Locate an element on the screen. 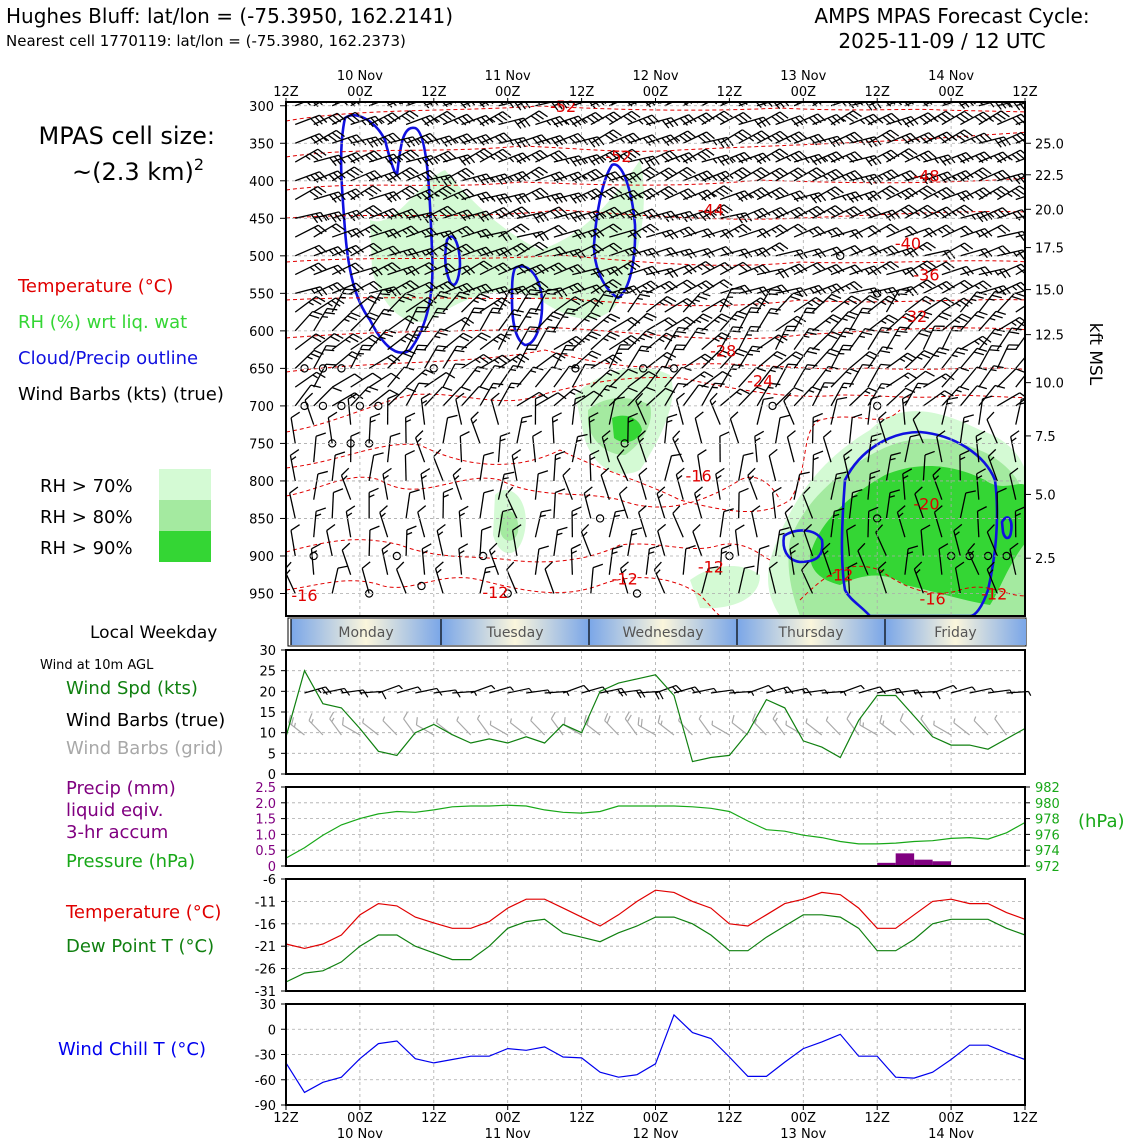 The width and height of the screenshot is (1140, 1140). rh-90-label: RH > 90% is located at coordinates (86, 548).